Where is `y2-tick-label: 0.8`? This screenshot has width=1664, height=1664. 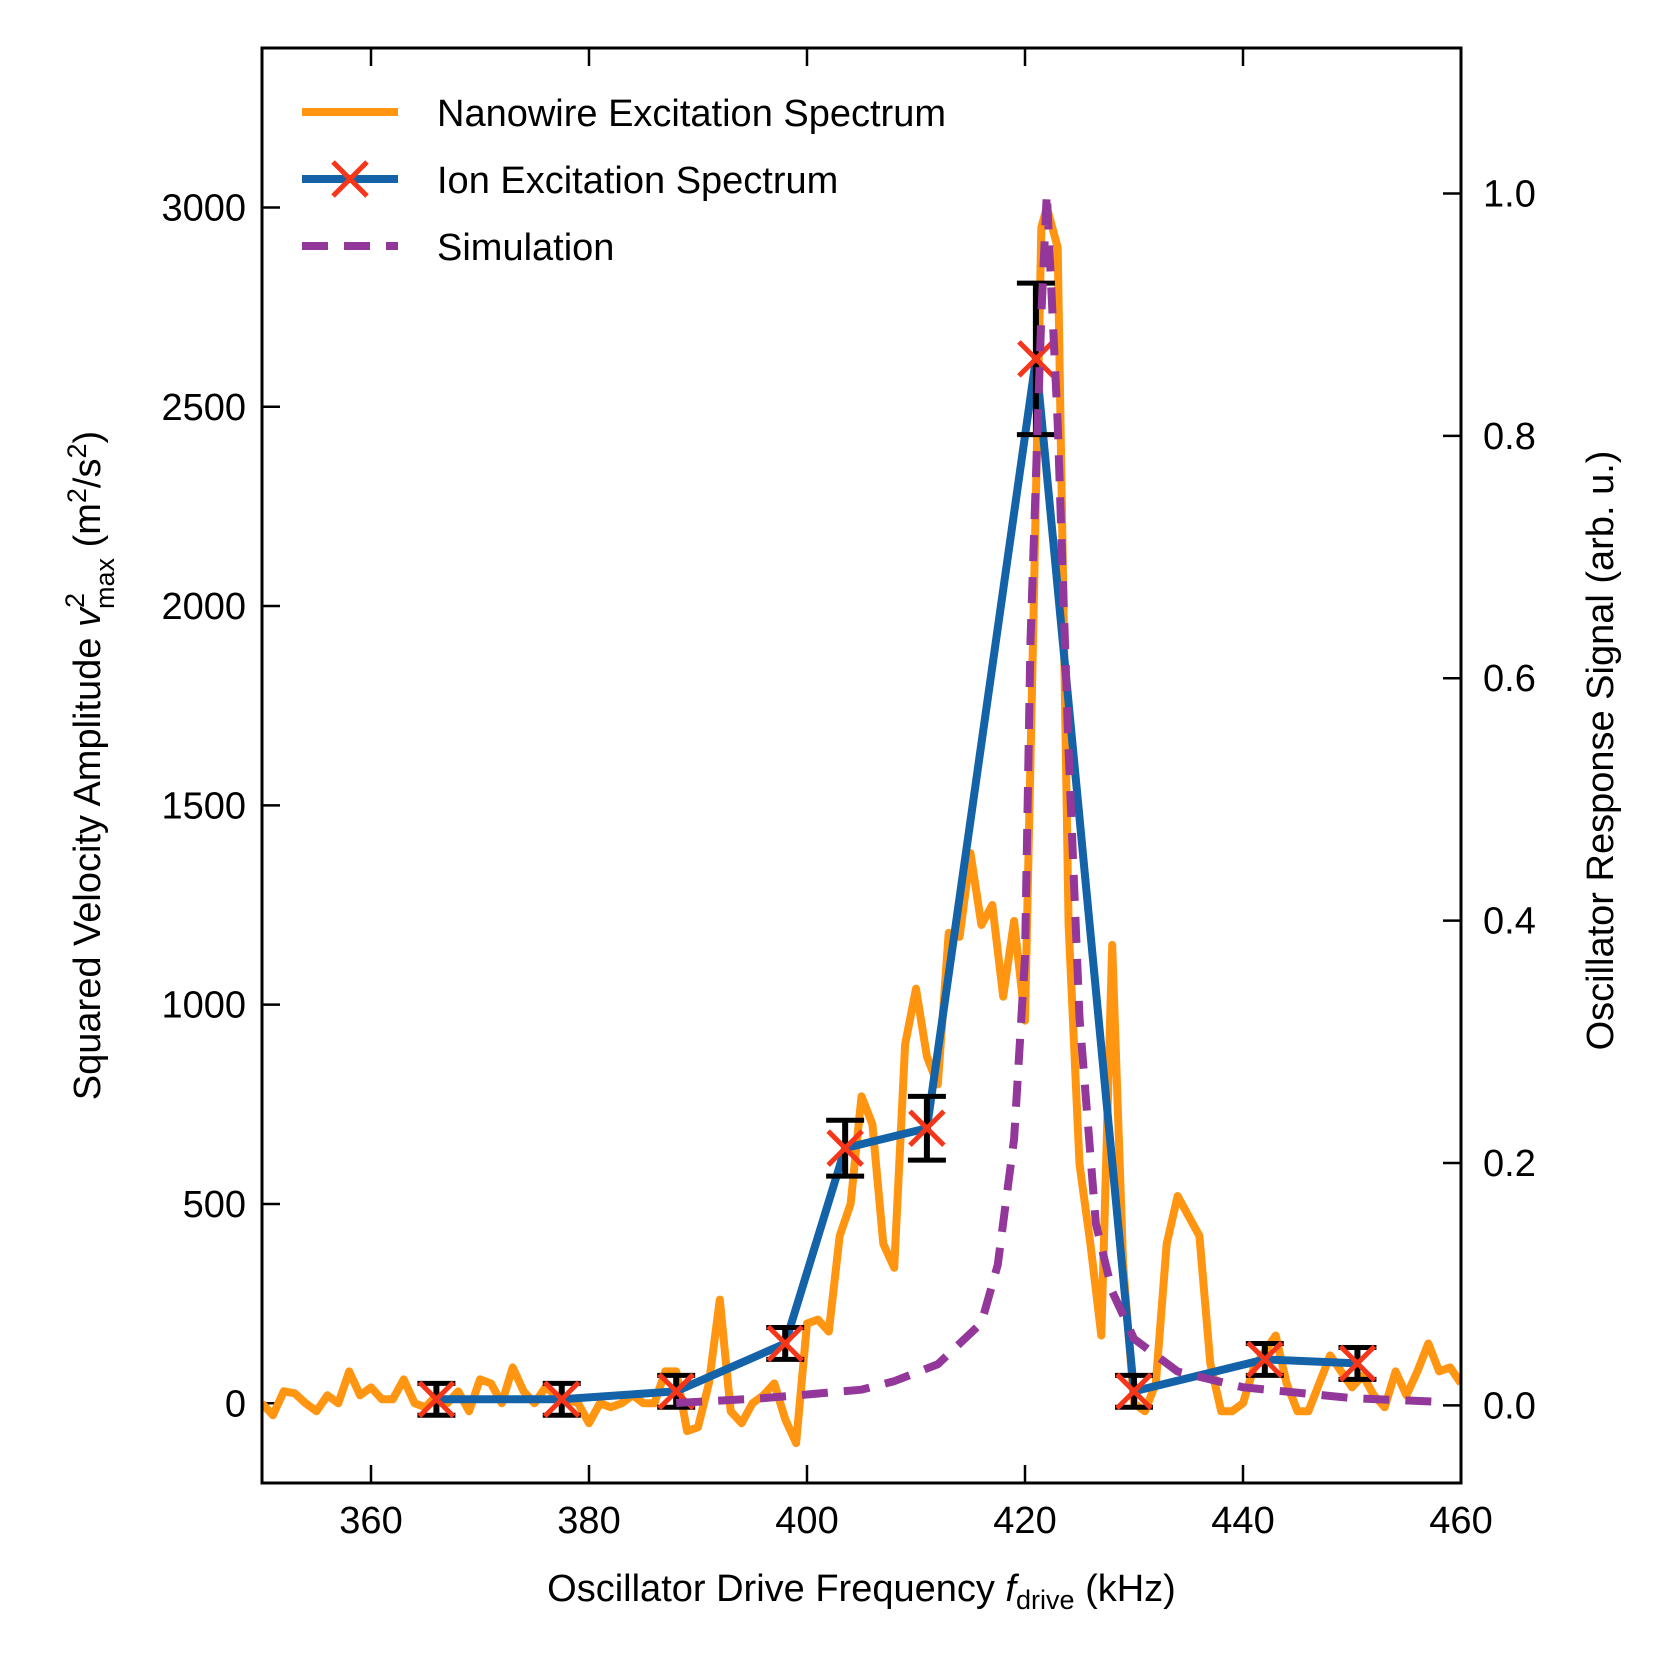 y2-tick-label: 0.8 is located at coordinates (1509, 437).